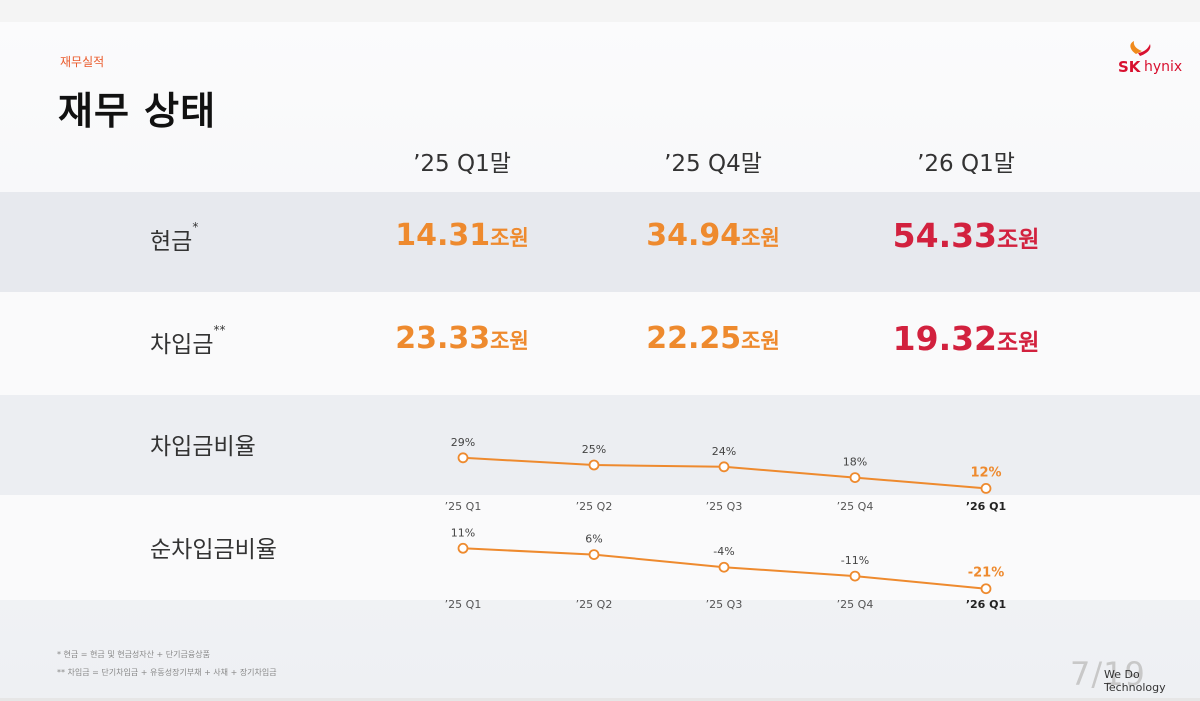  I want to click on data-label: 12%, so click(985, 472).